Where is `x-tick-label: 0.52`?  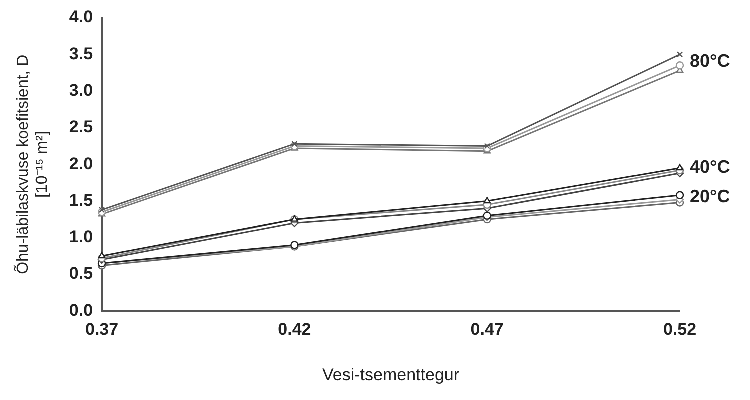
x-tick-label: 0.52 is located at coordinates (680, 330).